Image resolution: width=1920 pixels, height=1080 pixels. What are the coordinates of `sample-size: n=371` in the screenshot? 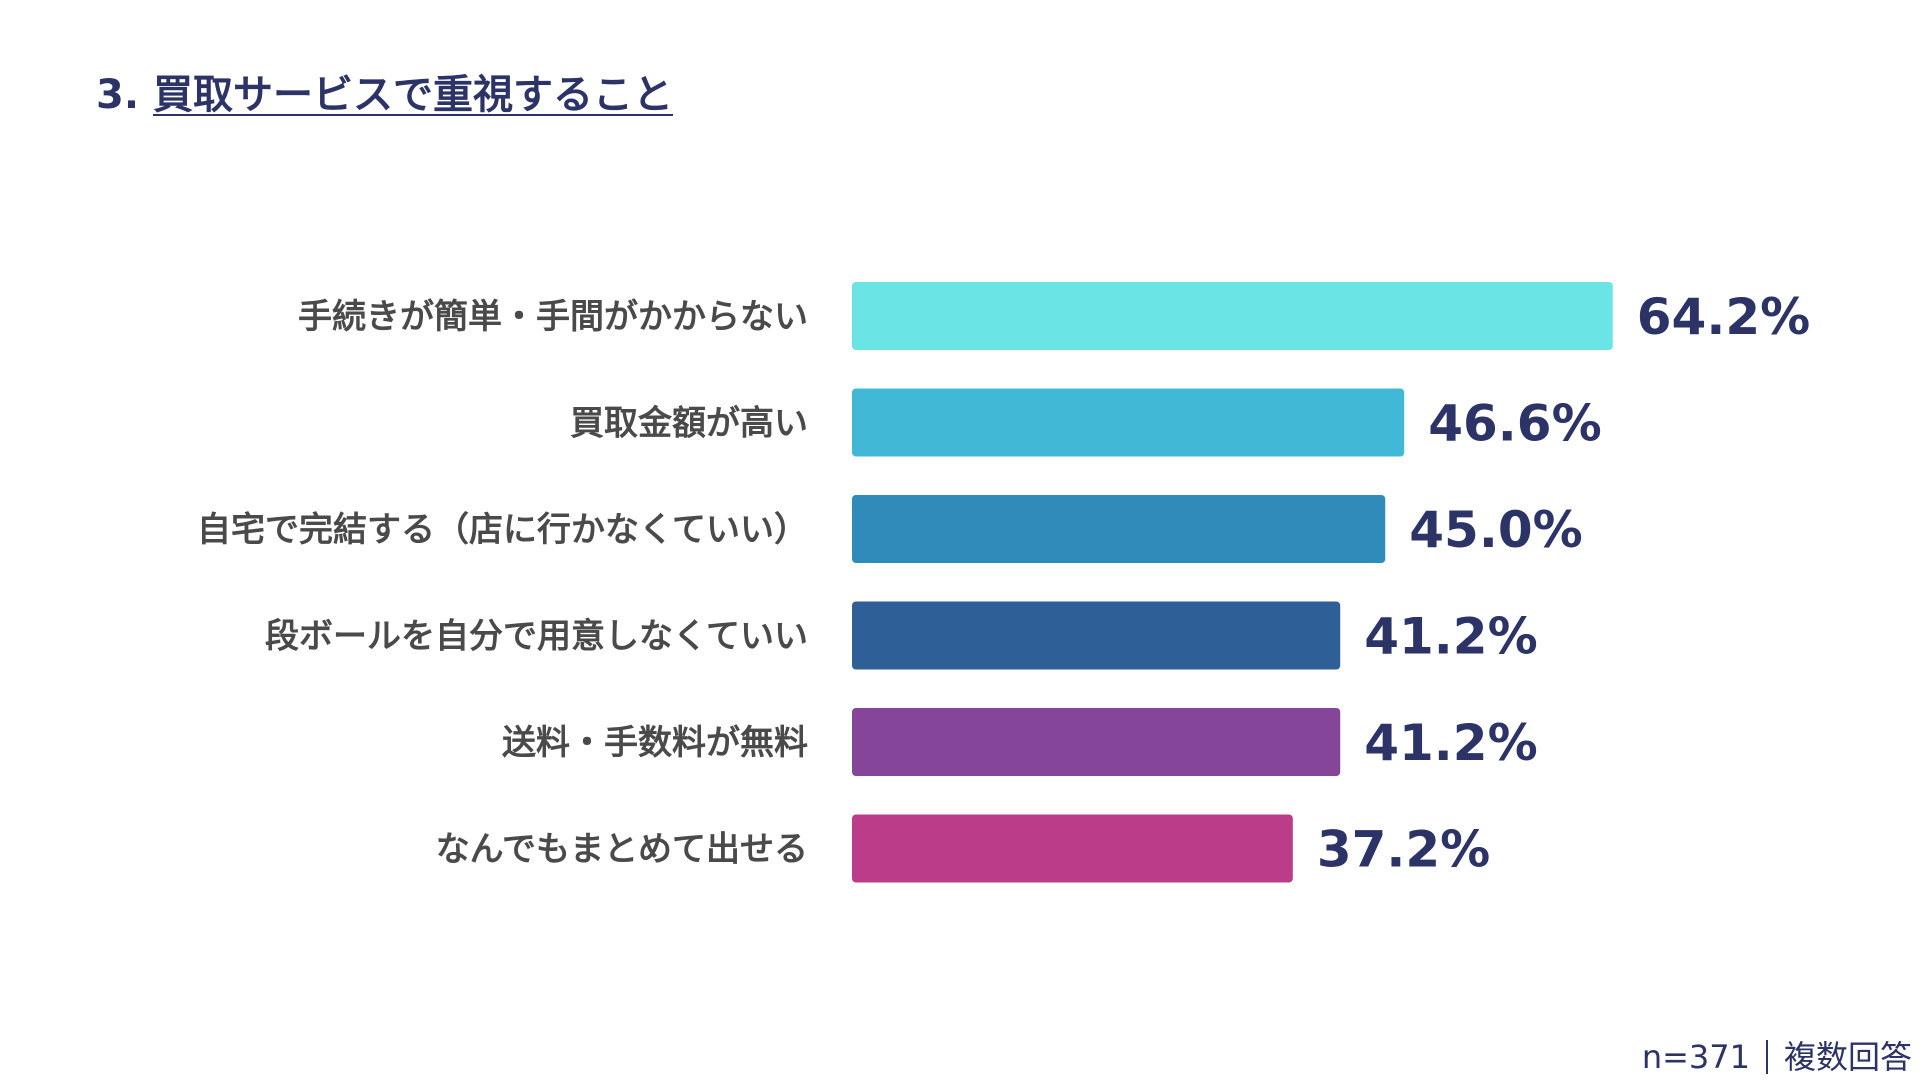 It's located at (1695, 1057).